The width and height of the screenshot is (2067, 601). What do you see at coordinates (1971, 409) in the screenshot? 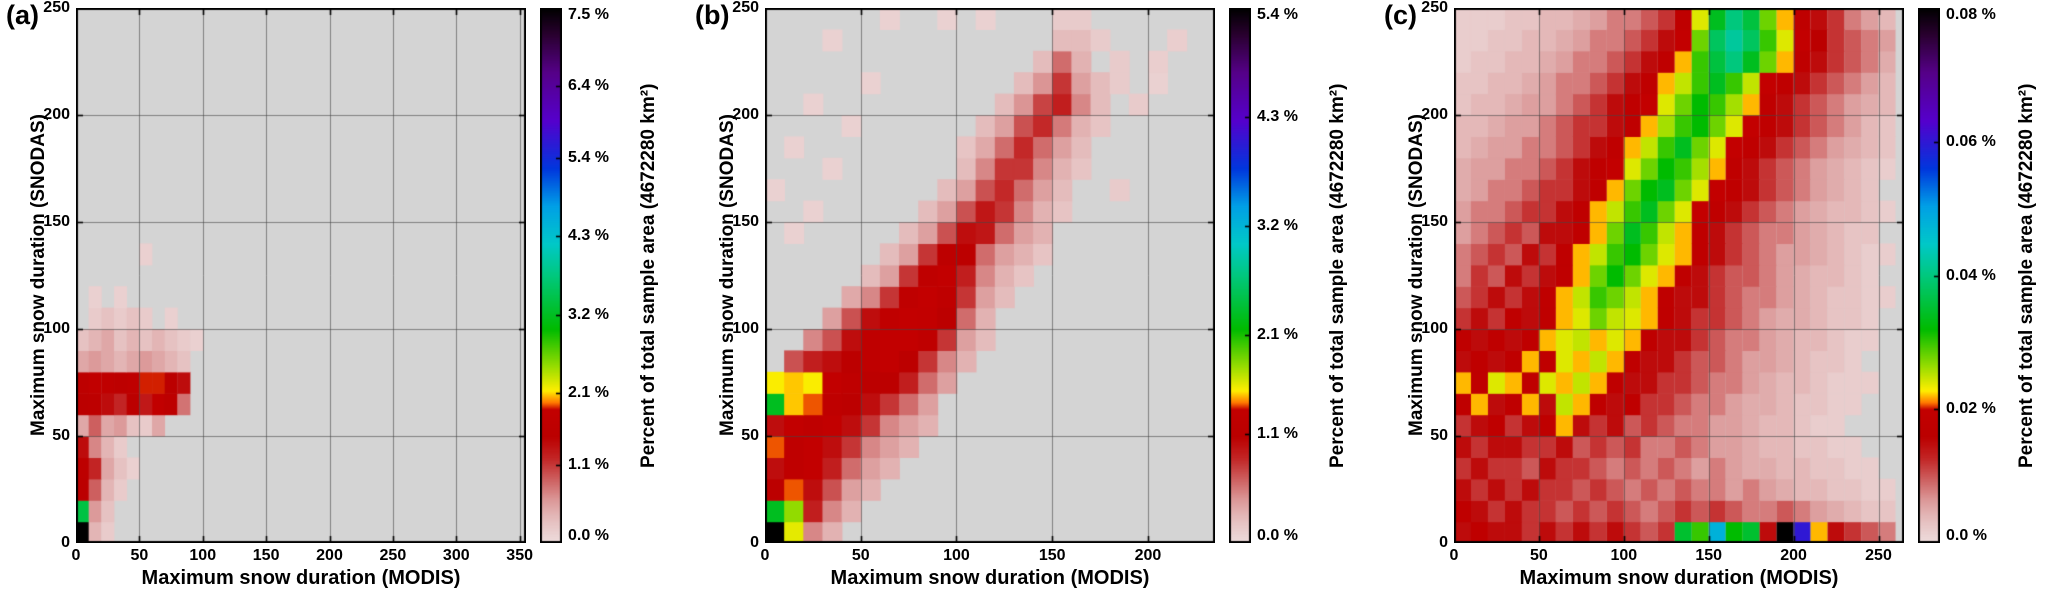
I see `colorbar-tick-label: 0.02 %` at bounding box center [1971, 409].